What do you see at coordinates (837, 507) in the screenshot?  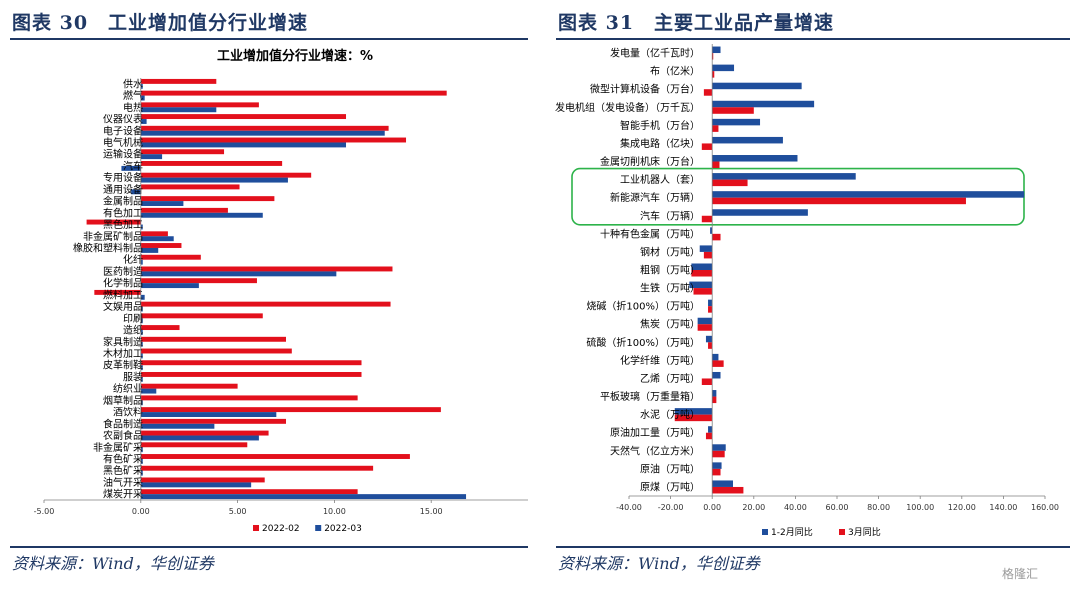 I see `right-tick-label: 60.00` at bounding box center [837, 507].